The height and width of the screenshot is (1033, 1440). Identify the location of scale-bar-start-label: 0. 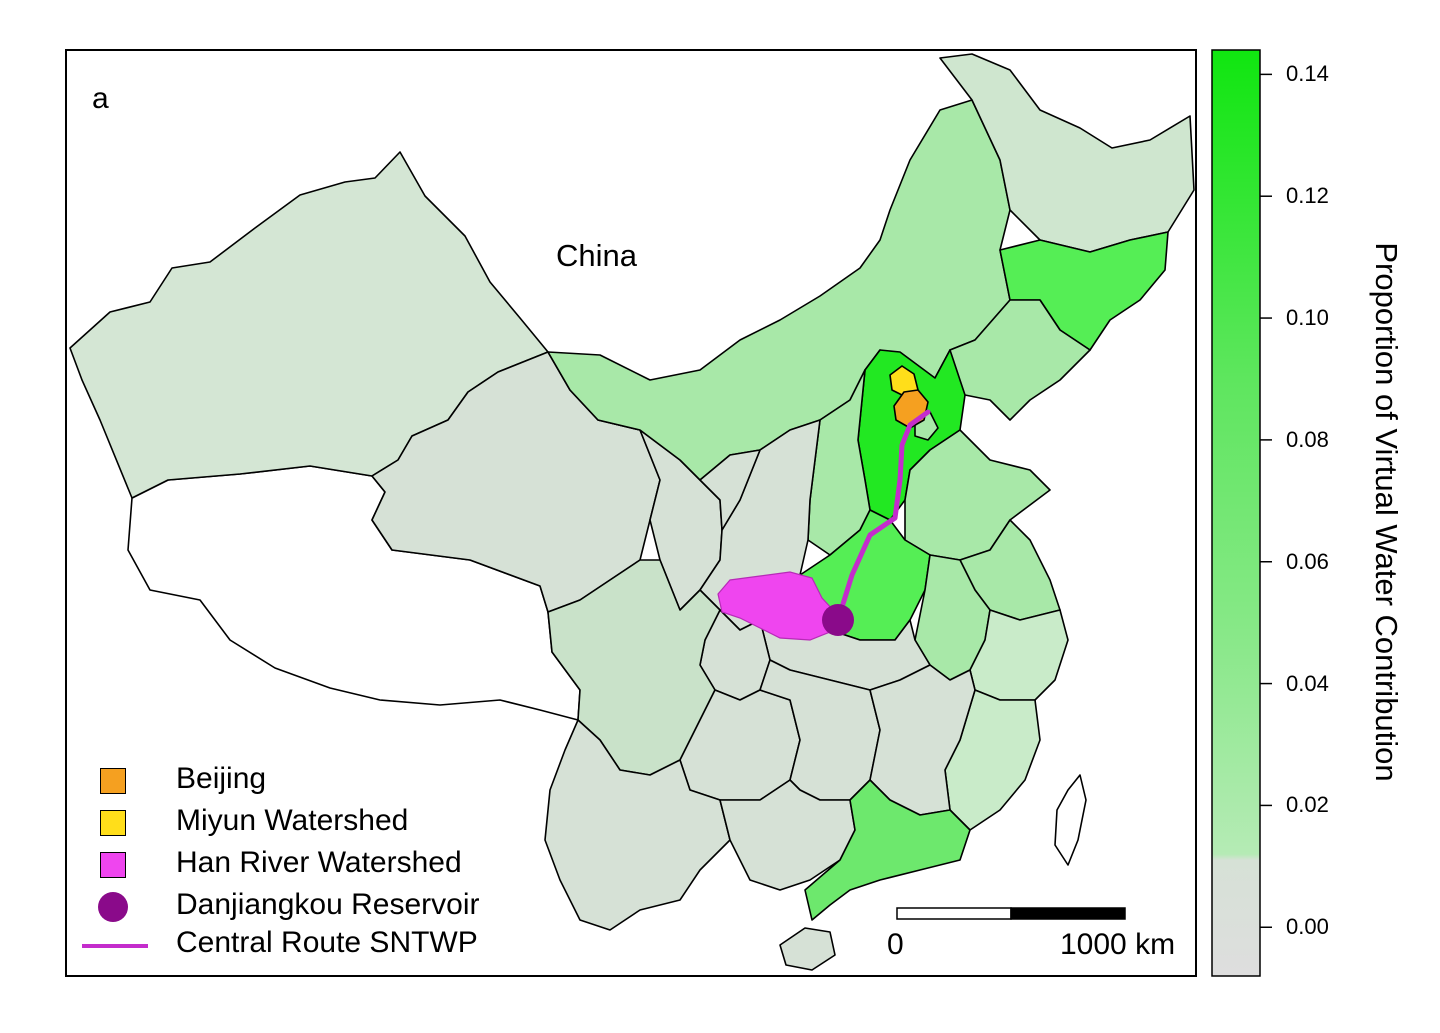
(895, 944).